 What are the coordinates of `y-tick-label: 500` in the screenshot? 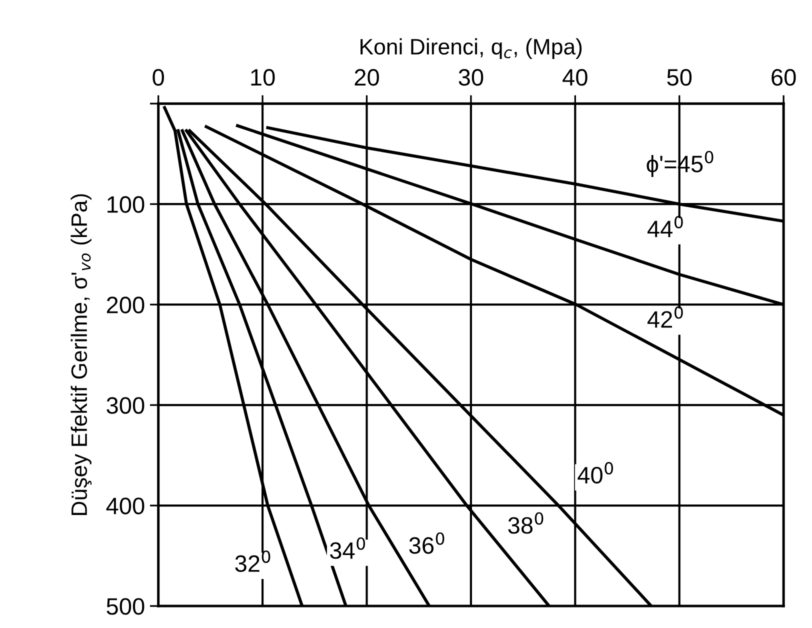 It's located at (125, 606).